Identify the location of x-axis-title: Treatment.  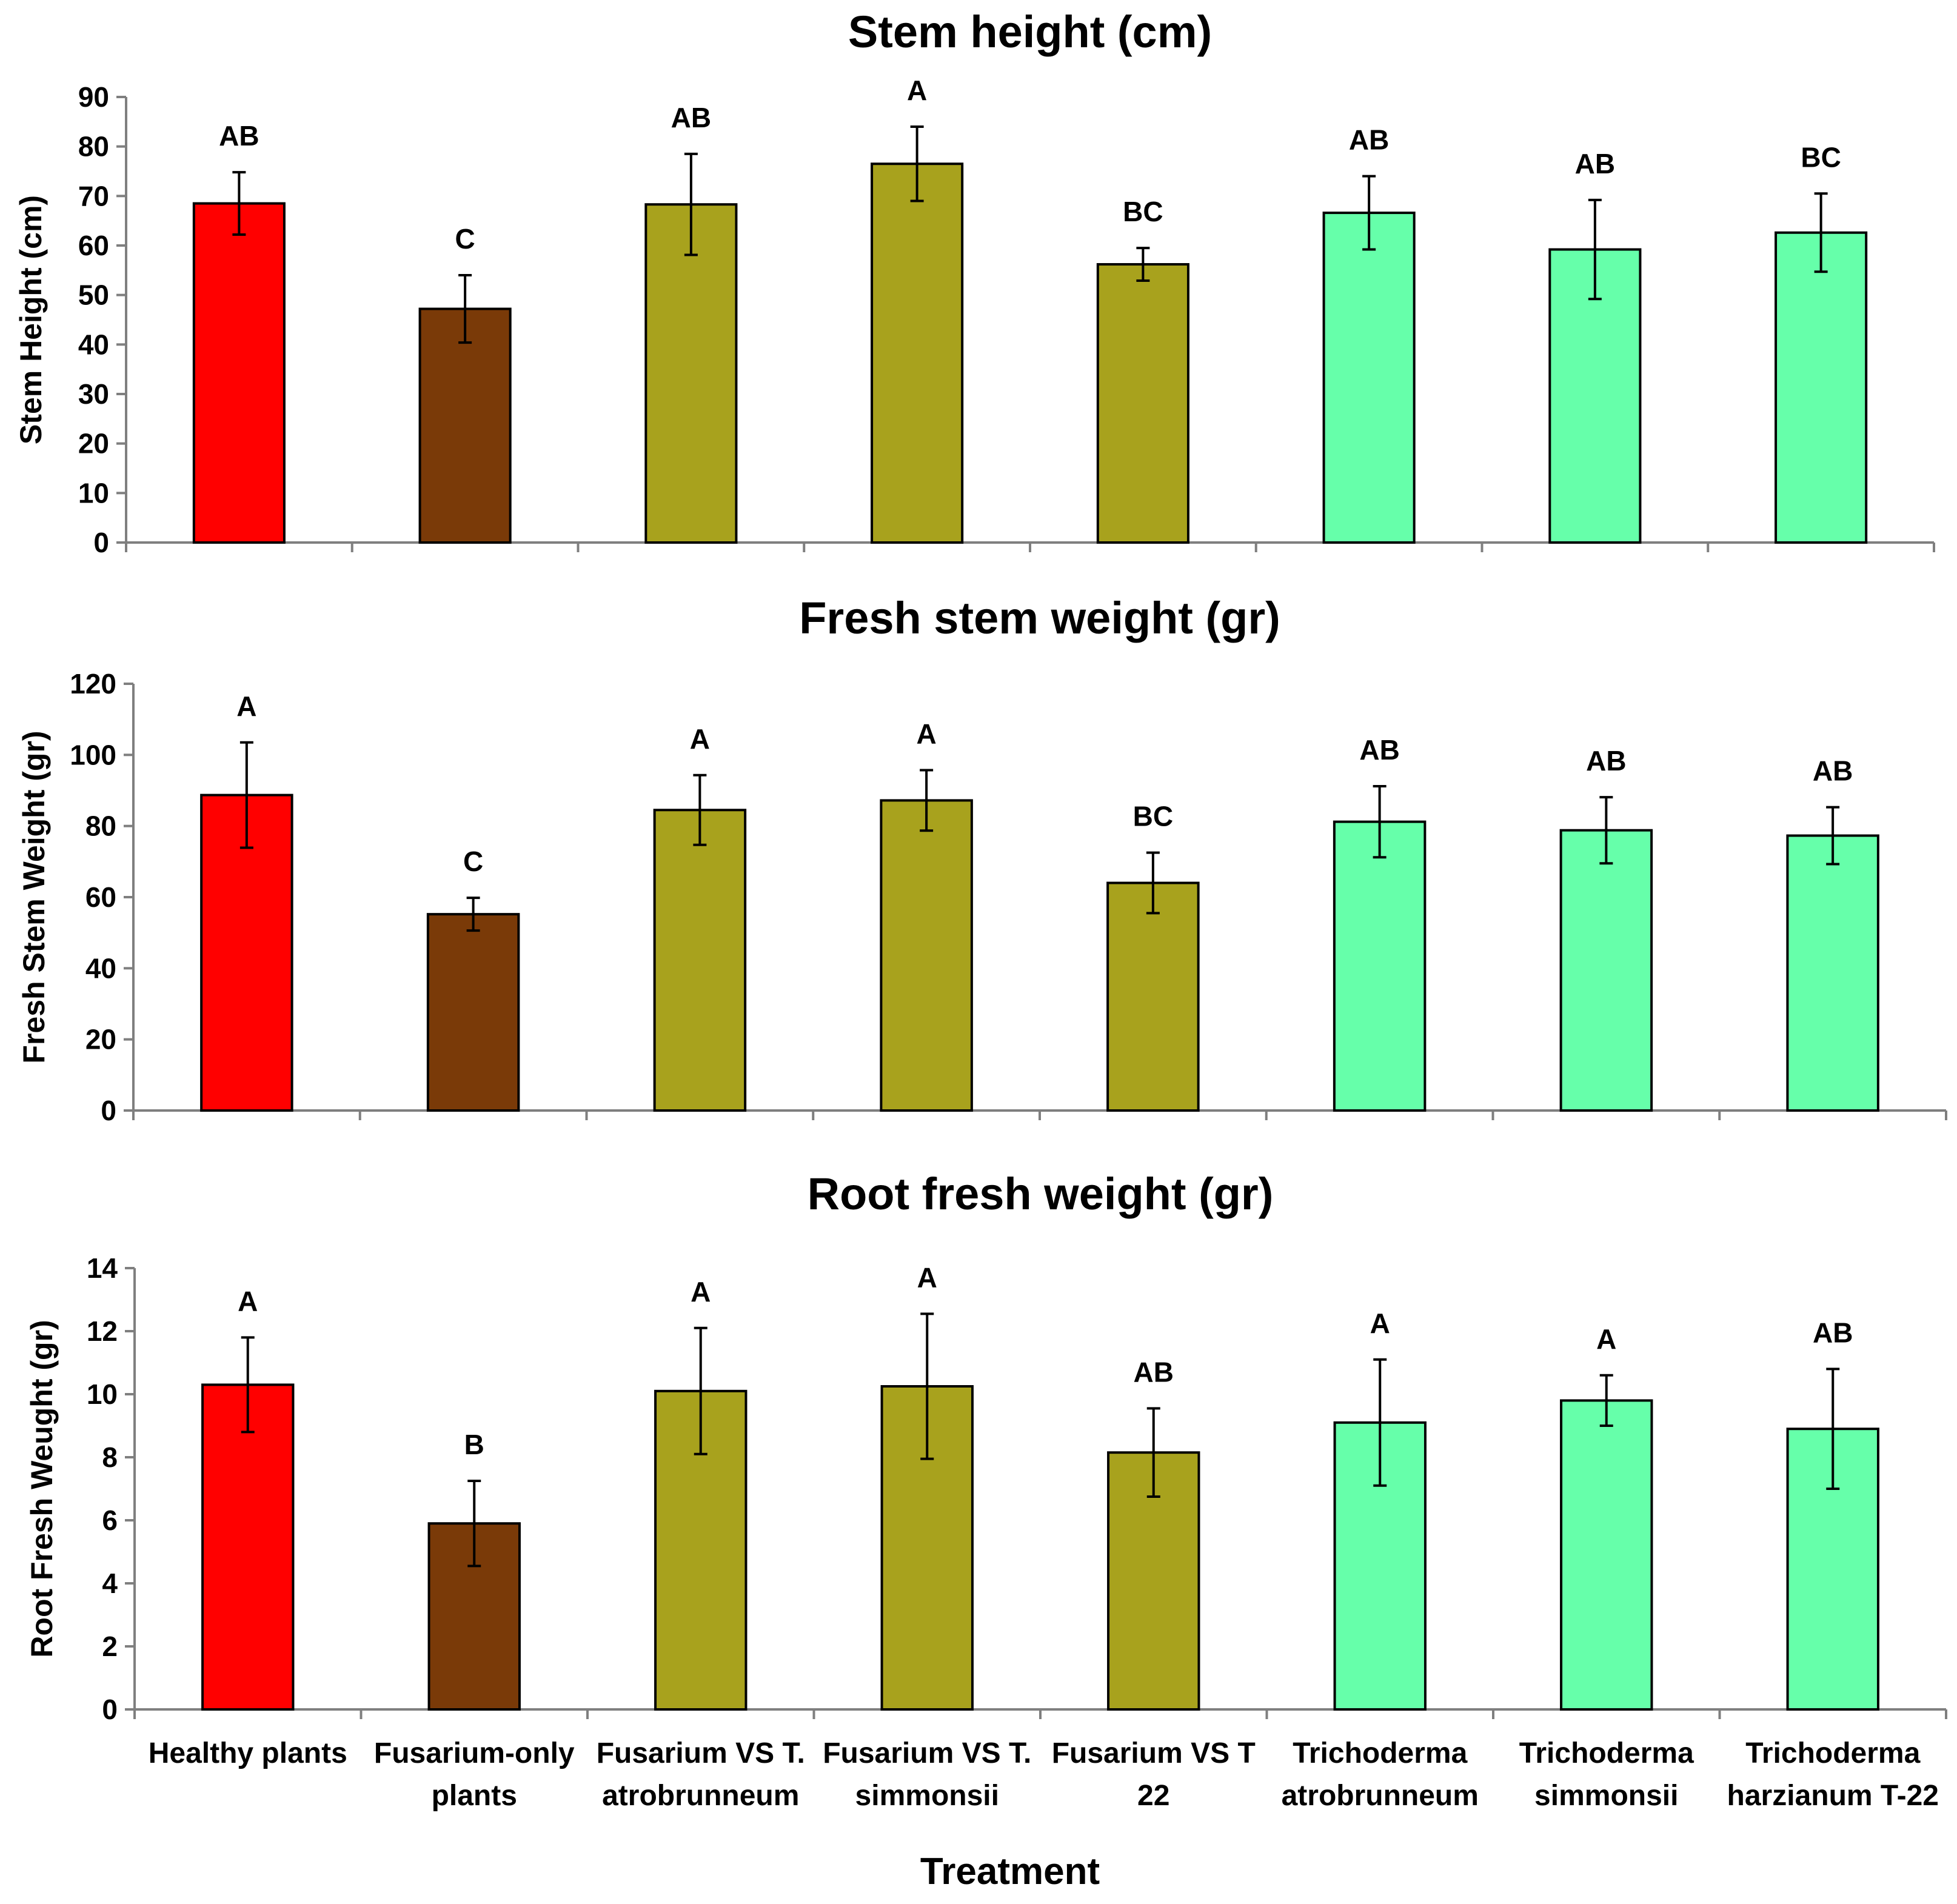
(1010, 1871).